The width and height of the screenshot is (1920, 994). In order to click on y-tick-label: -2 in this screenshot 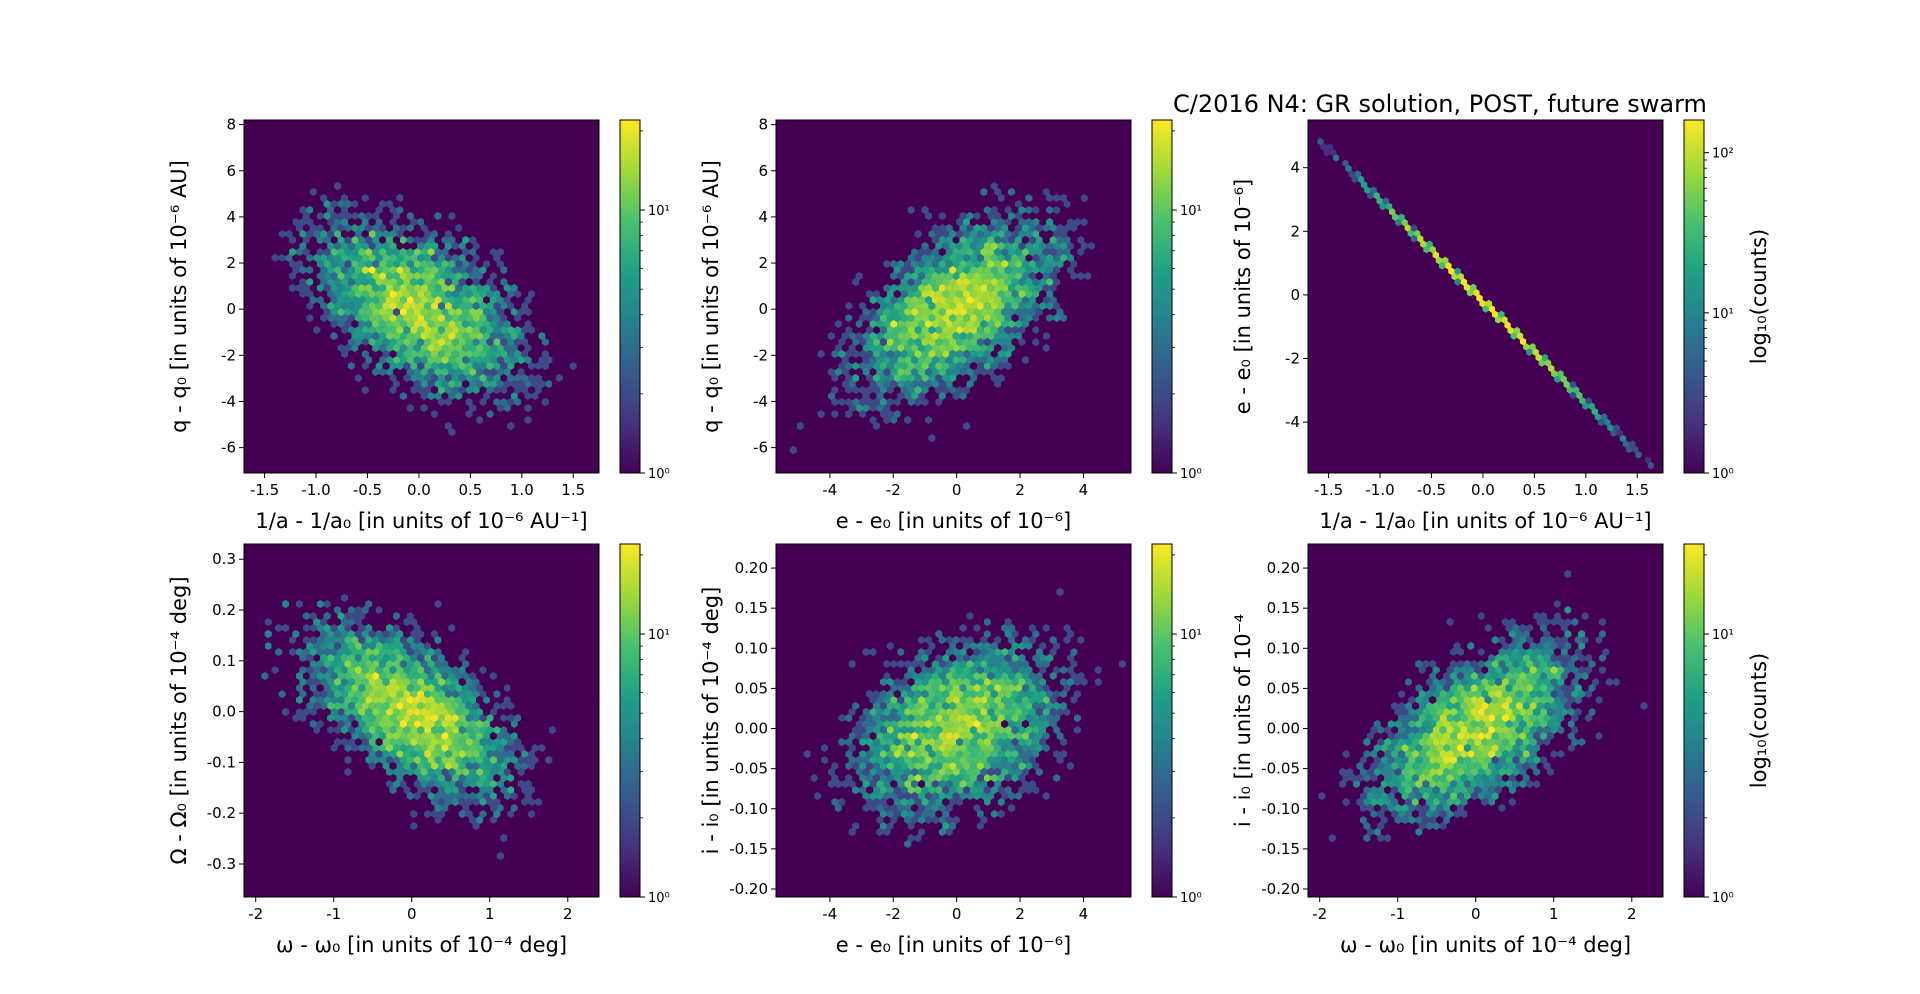, I will do `click(760, 355)`.